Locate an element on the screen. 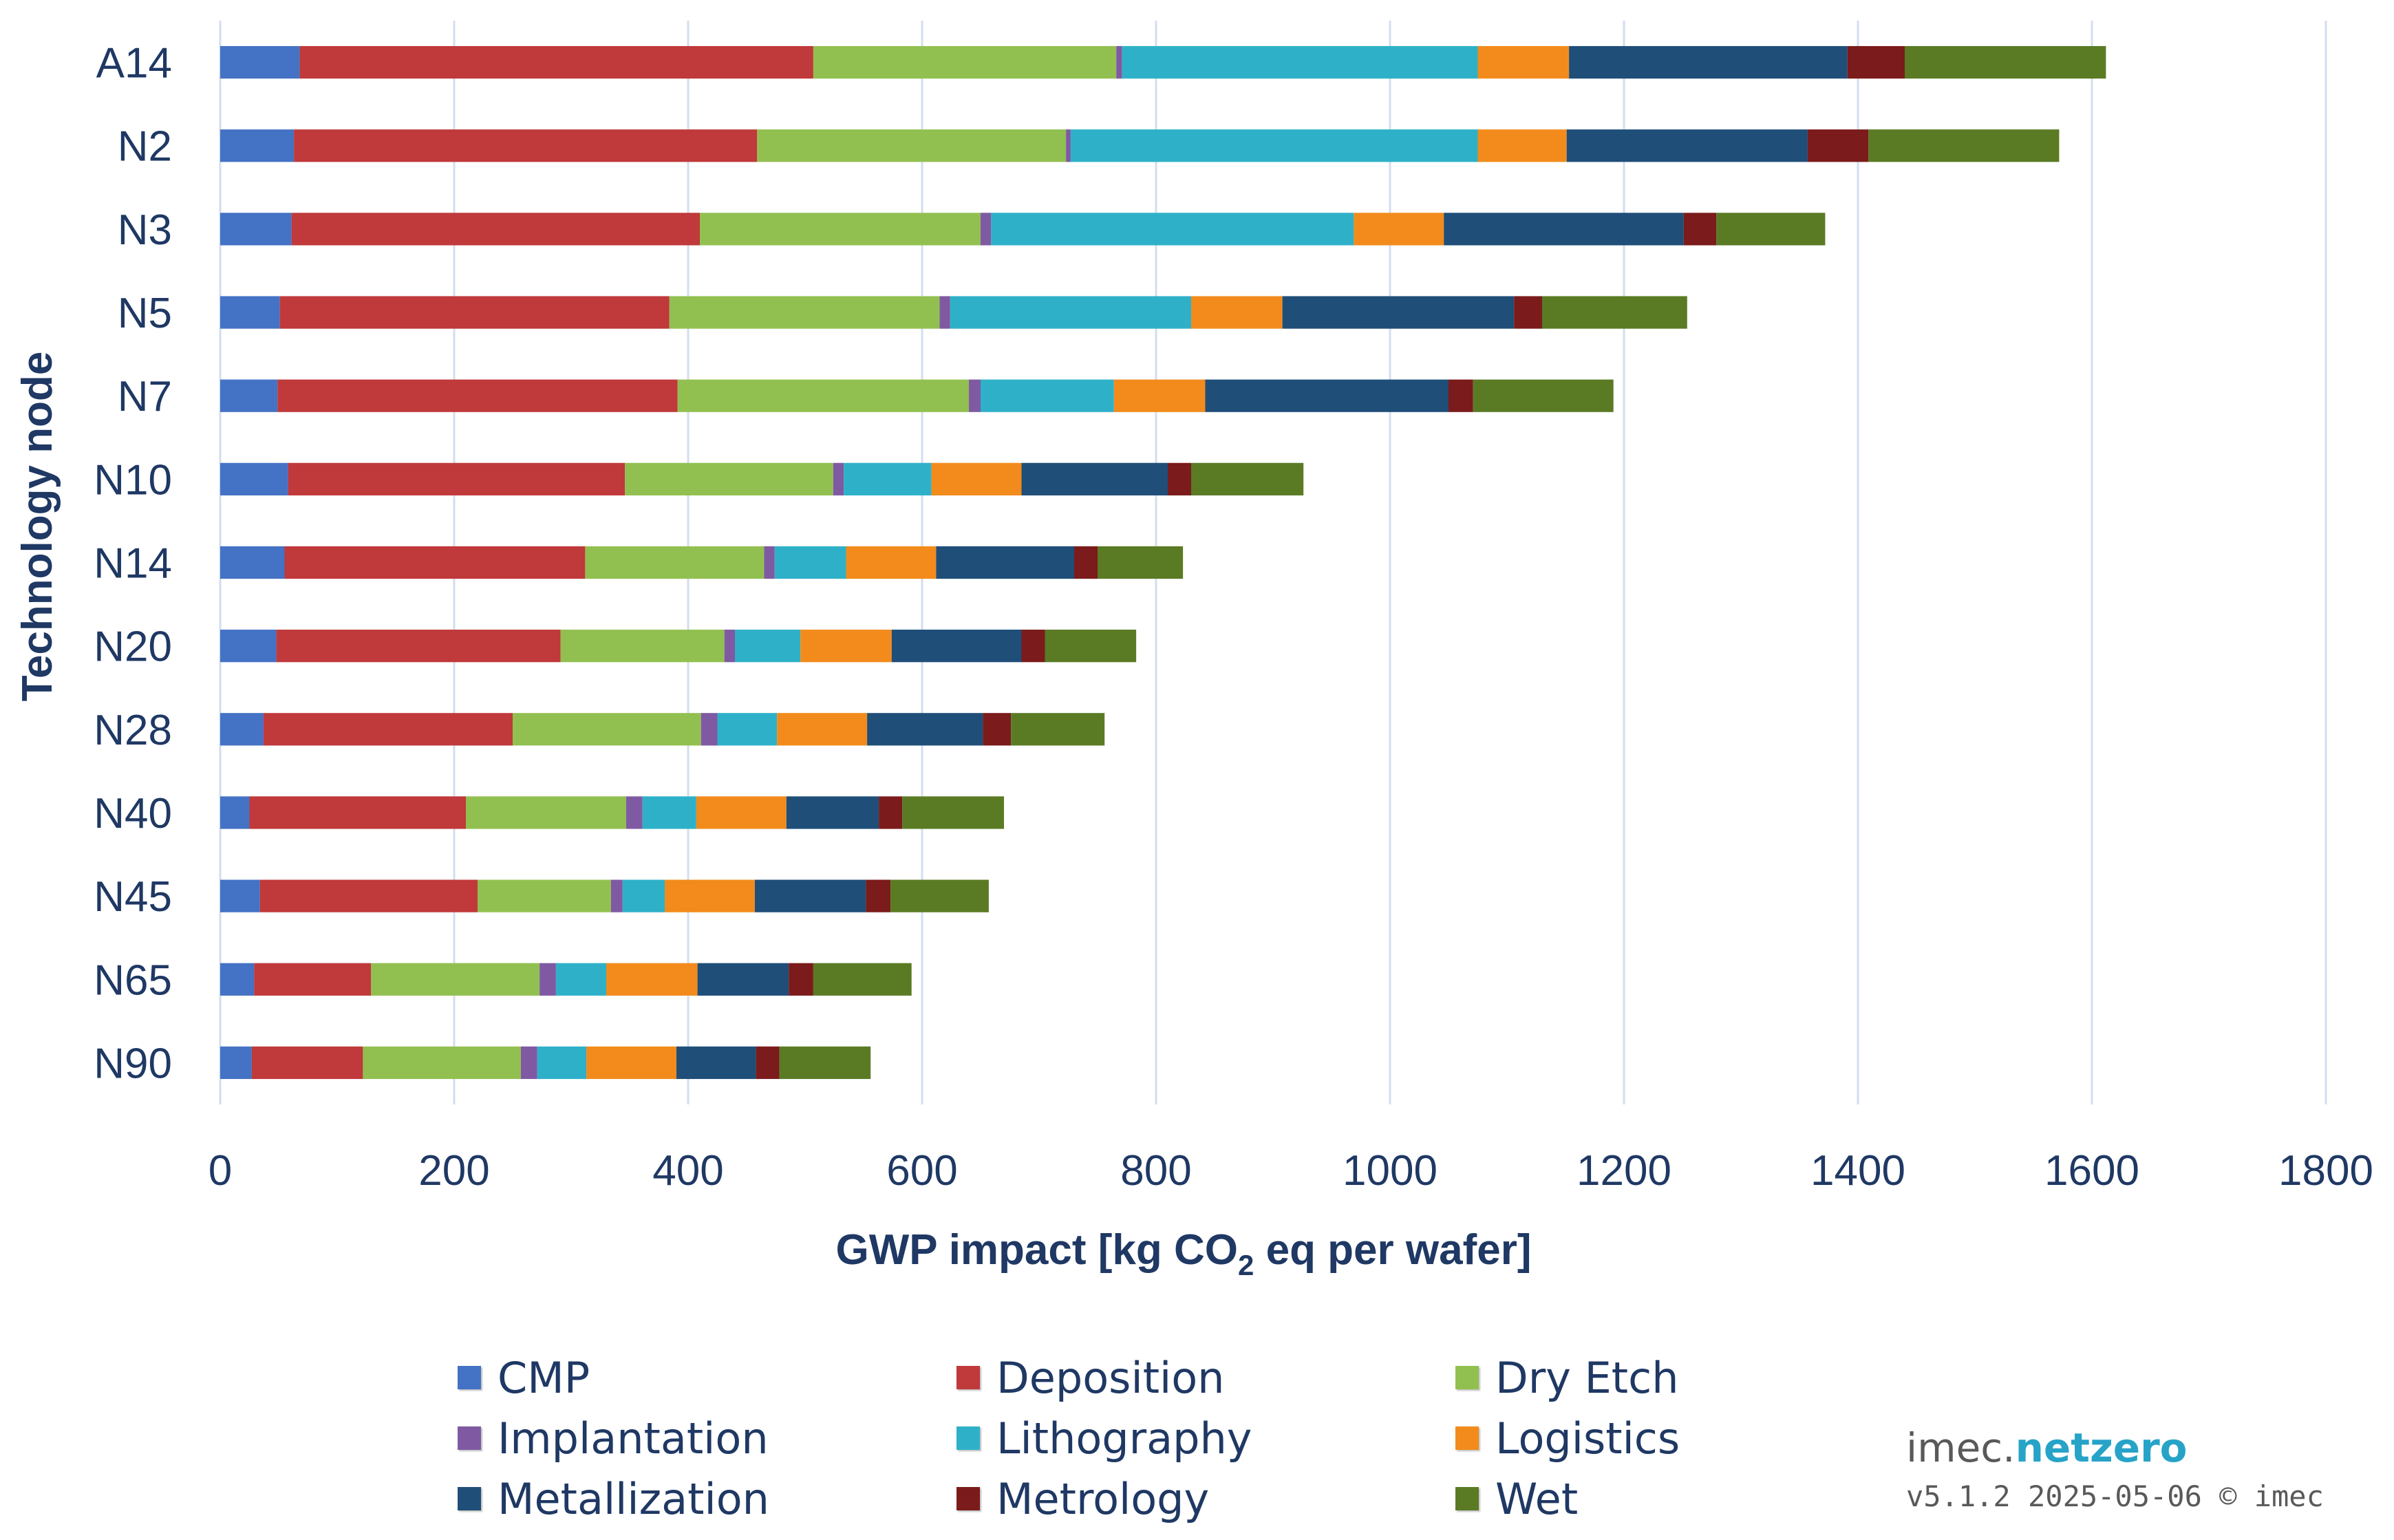  category-label: N28 is located at coordinates (133, 730).